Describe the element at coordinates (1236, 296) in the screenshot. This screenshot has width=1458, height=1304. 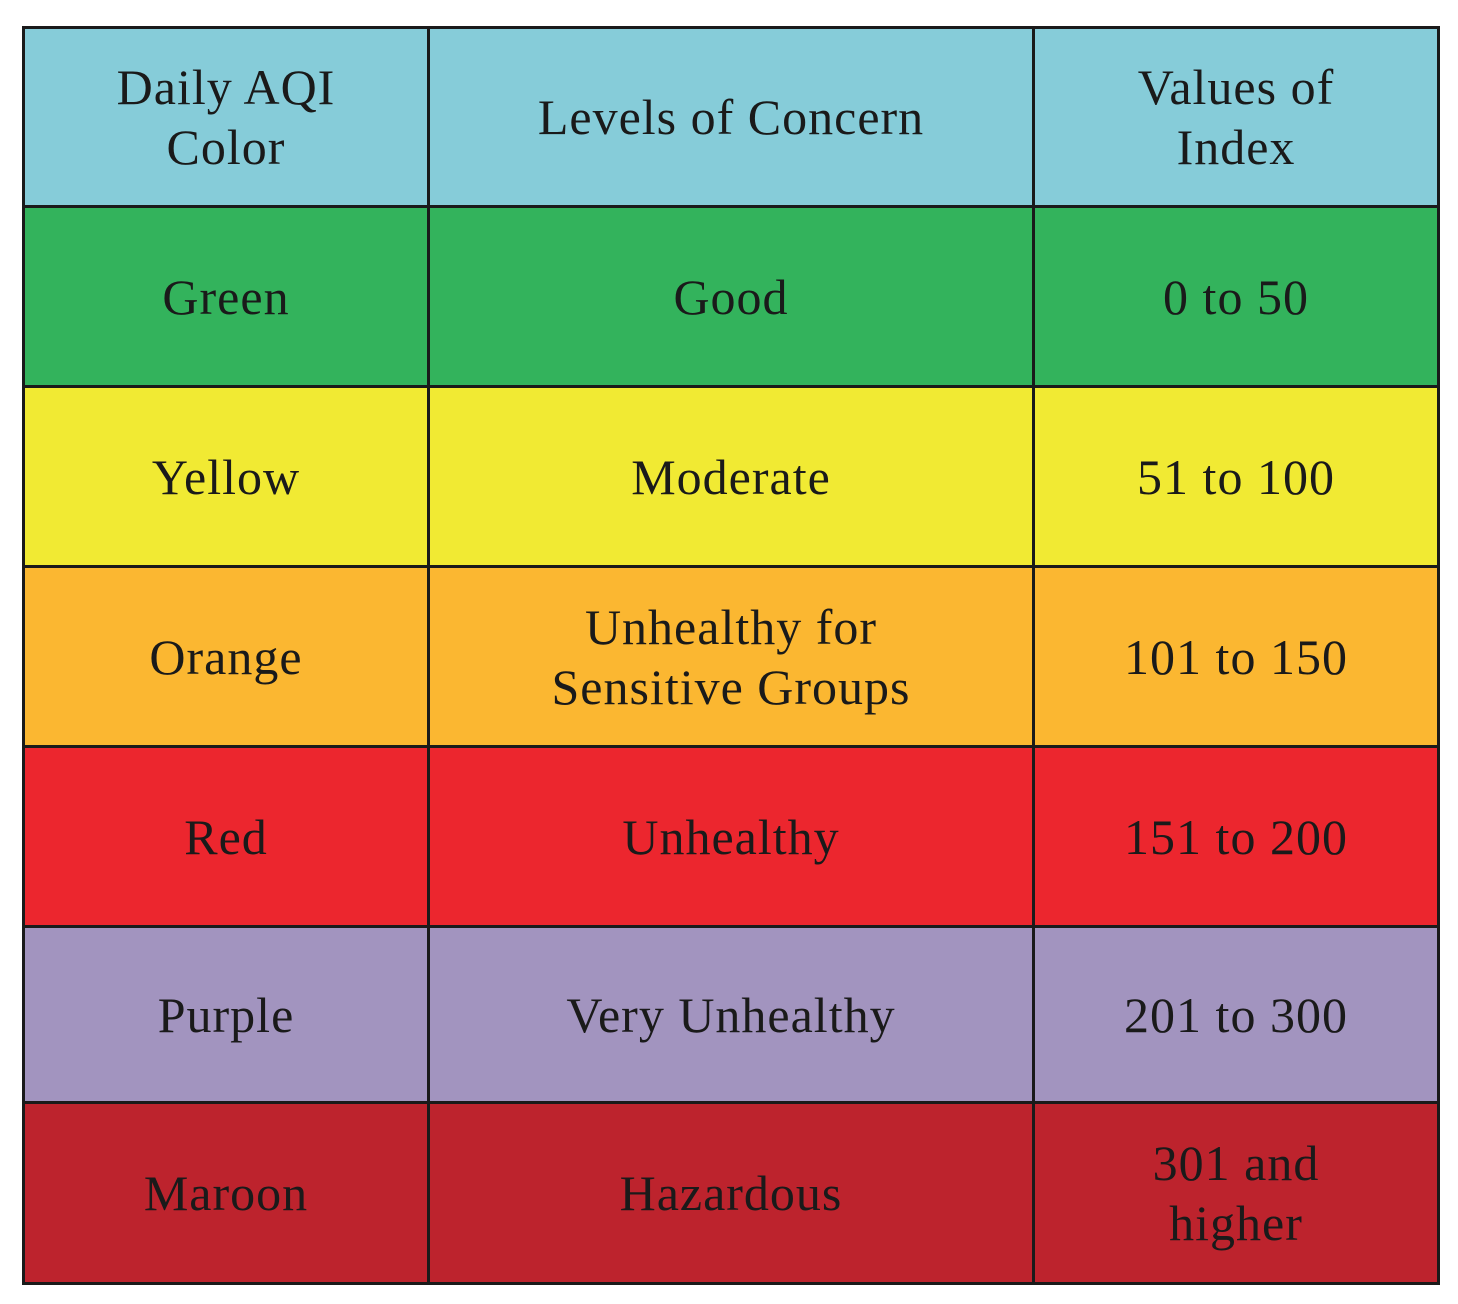
I see `values-cell: 0 to 50` at that location.